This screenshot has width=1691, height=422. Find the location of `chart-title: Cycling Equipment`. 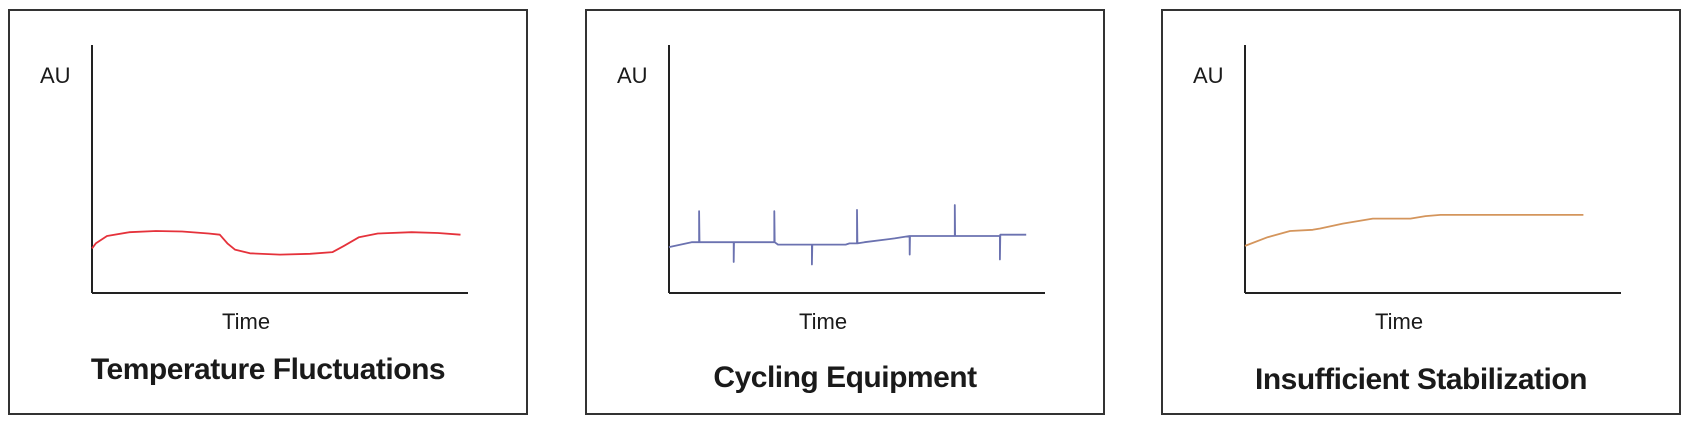

chart-title: Cycling Equipment is located at coordinates (845, 377).